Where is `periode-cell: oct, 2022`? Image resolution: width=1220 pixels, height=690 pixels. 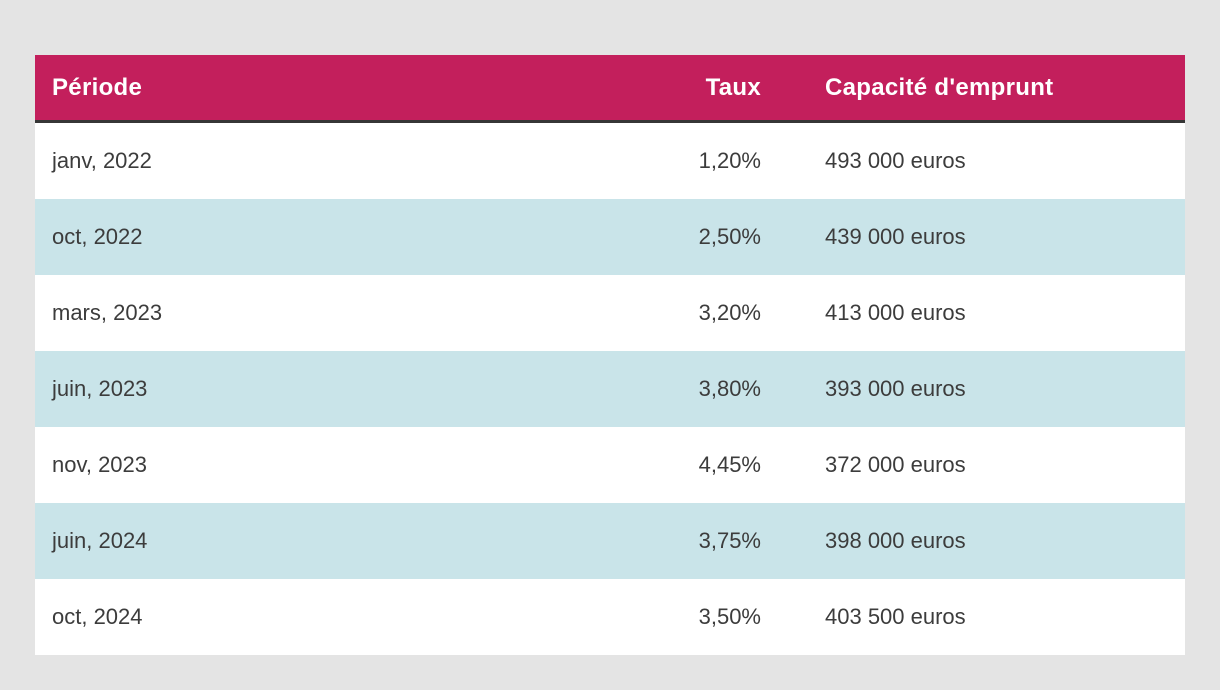
periode-cell: oct, 2022 is located at coordinates (303, 237).